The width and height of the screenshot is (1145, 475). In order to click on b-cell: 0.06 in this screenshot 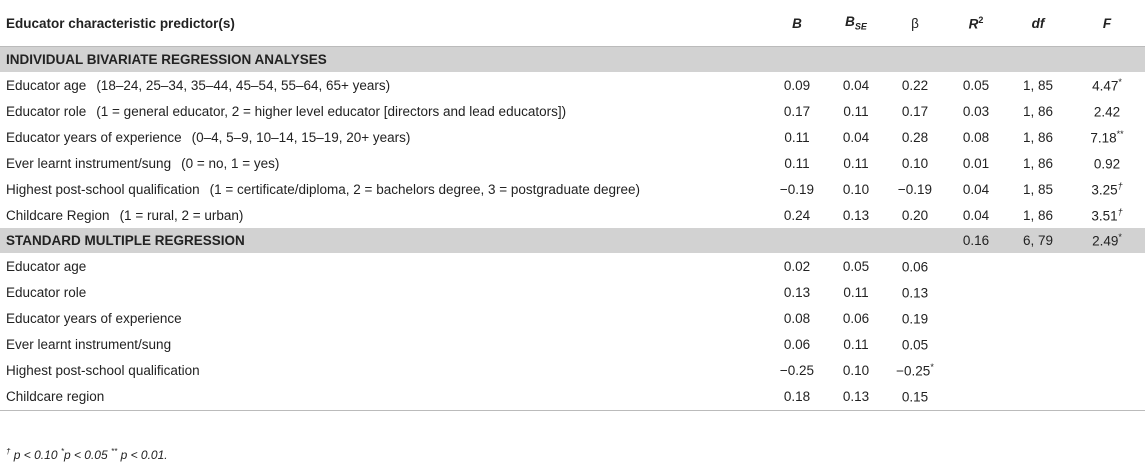, I will do `click(797, 344)`.